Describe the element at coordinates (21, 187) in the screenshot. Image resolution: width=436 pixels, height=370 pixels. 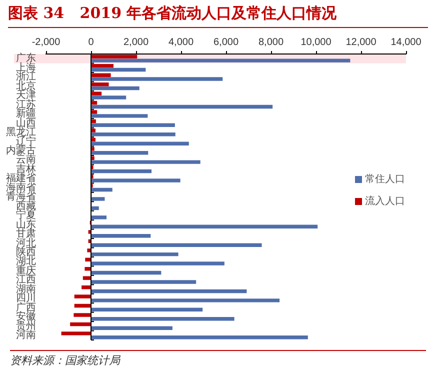
I see `y-tick-label: 海南省` at that location.